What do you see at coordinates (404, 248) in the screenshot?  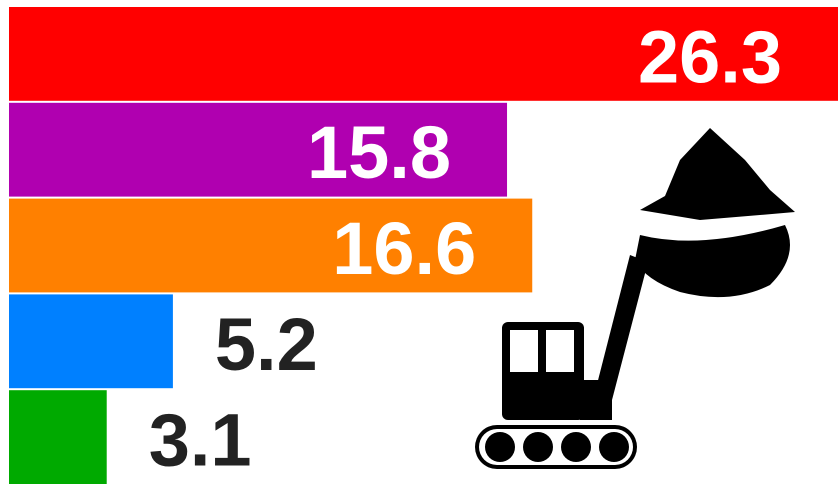 I see `value-label: 16.6` at bounding box center [404, 248].